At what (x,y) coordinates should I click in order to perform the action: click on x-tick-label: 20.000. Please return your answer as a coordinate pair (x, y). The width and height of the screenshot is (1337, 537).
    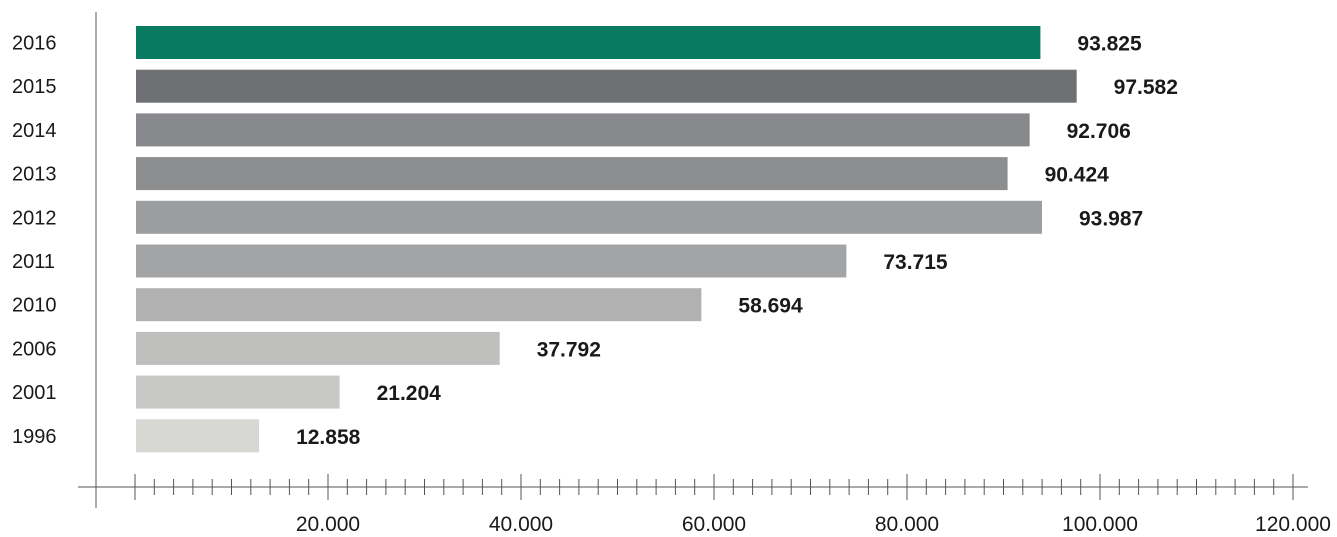
    Looking at the image, I should click on (328, 524).